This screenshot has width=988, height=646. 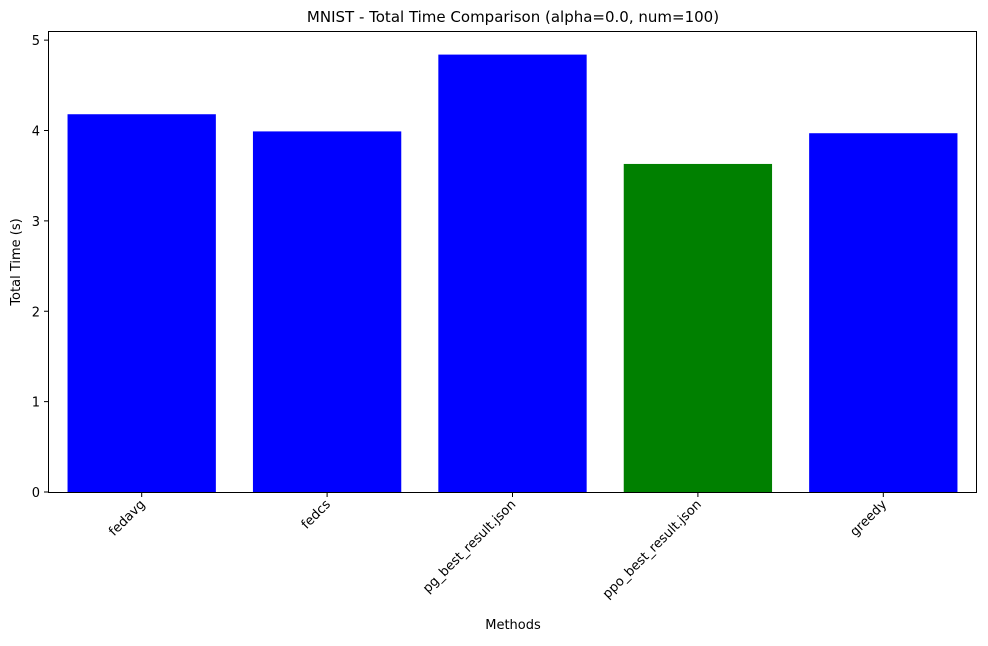 I want to click on y-axis-label: Total Time (s), so click(x=16, y=262).